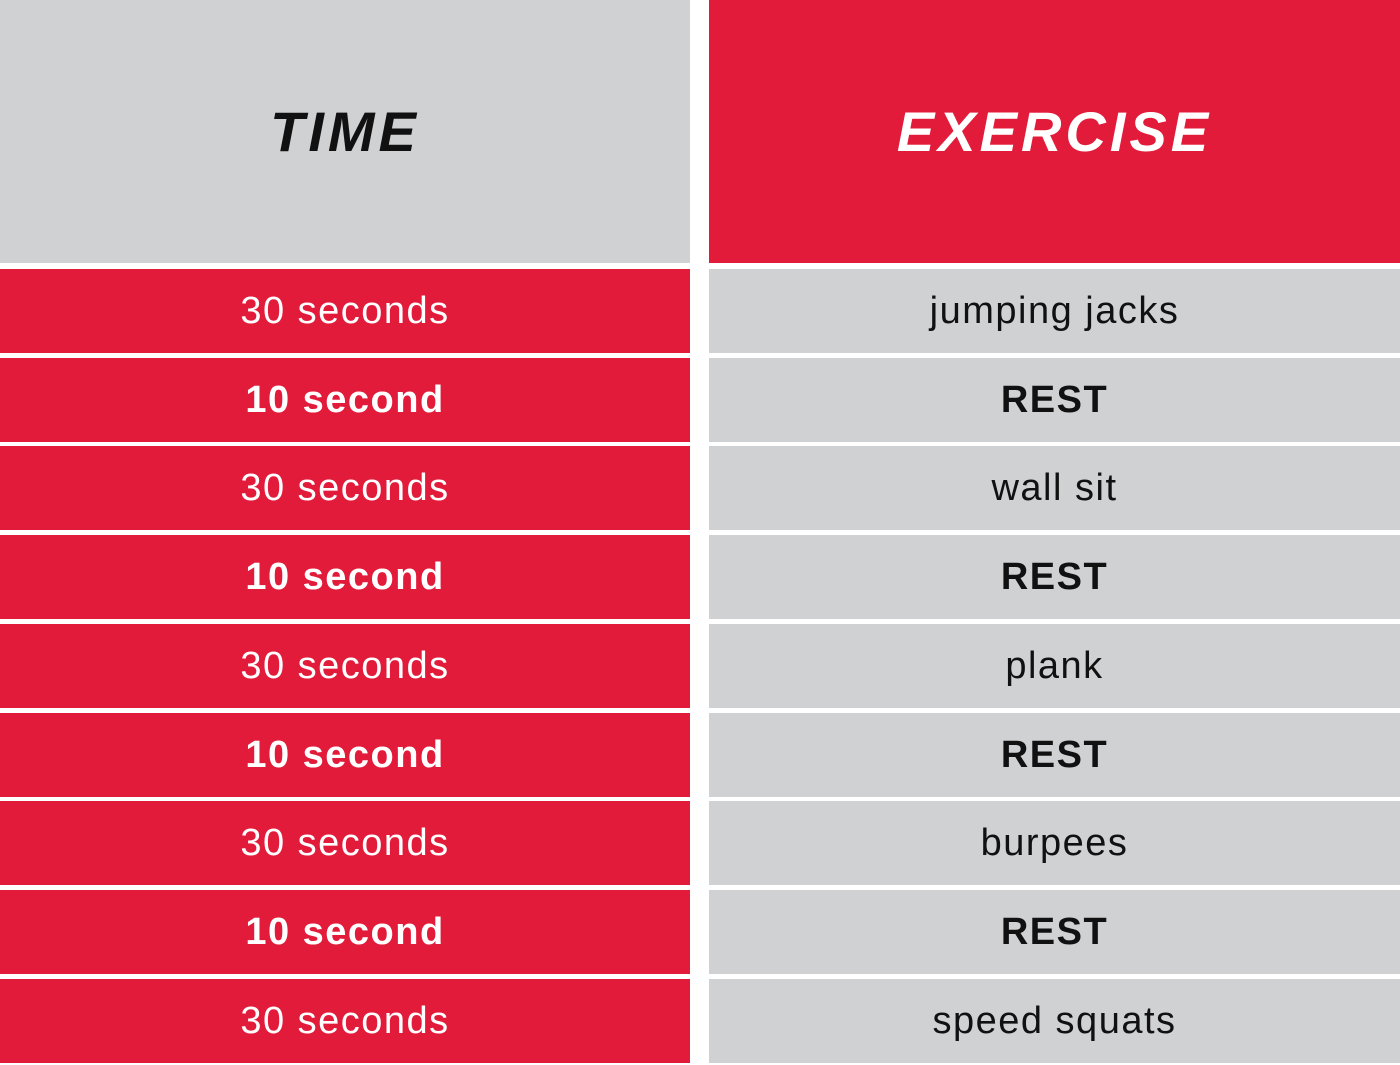  I want to click on exercise-cell: jumping jacks, so click(1054, 311).